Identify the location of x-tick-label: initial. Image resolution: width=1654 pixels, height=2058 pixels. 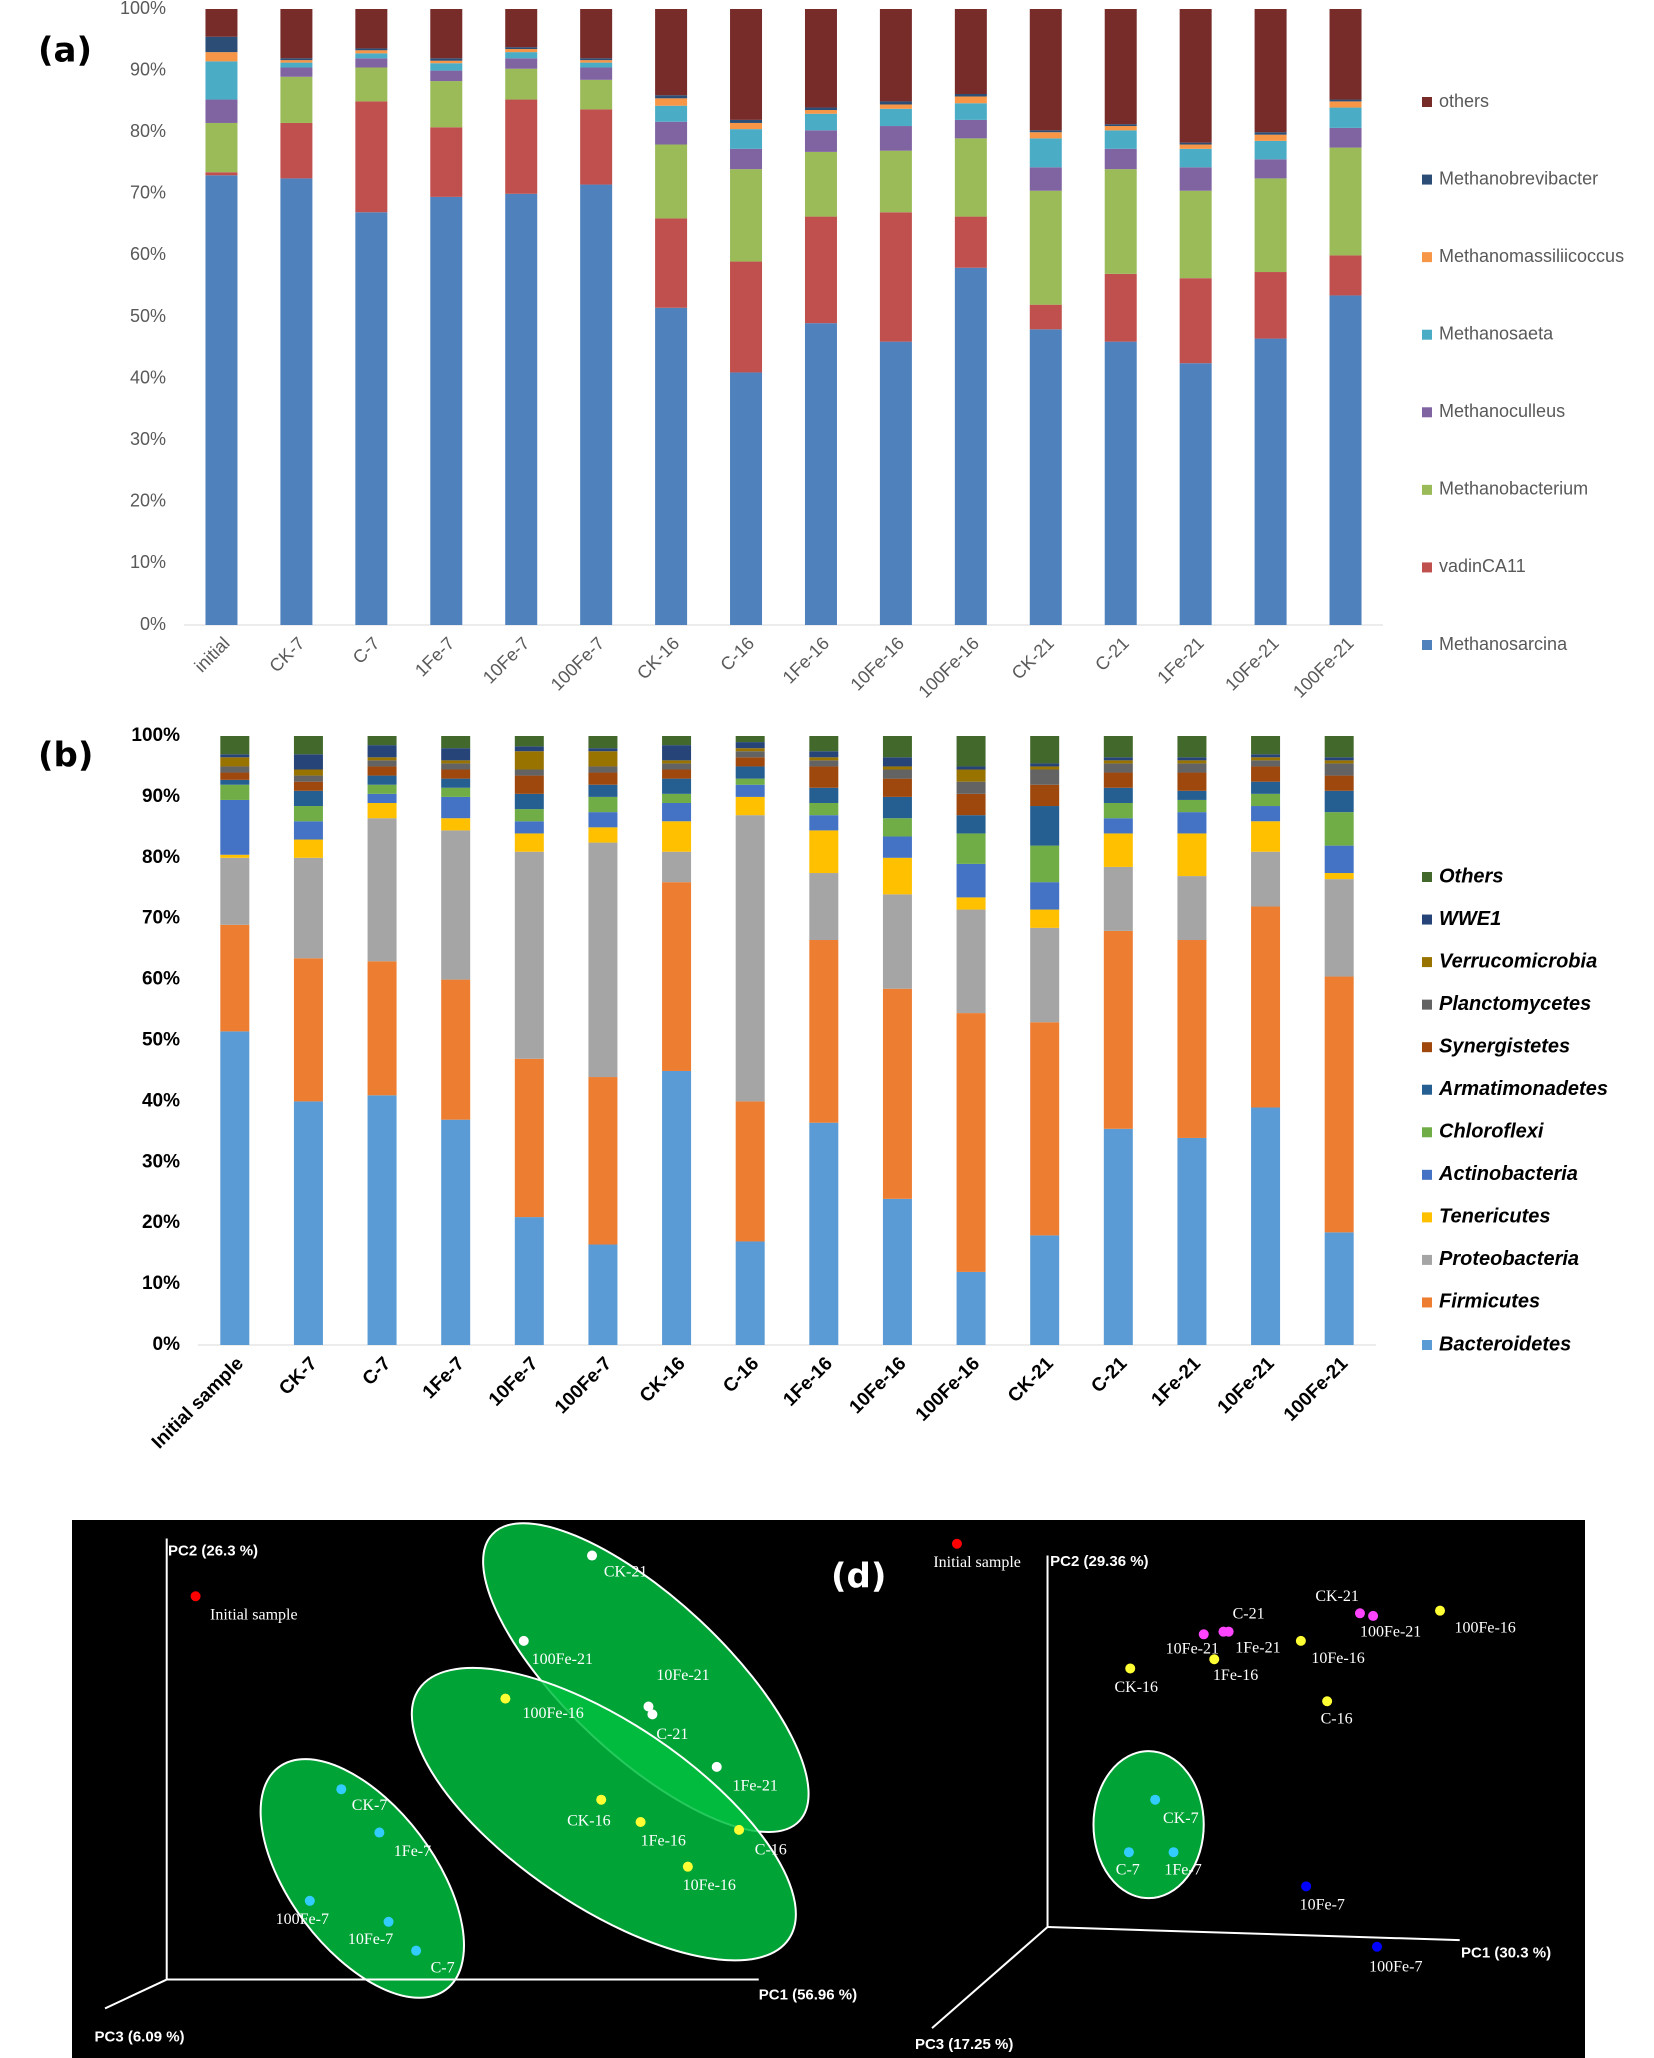
(212, 654).